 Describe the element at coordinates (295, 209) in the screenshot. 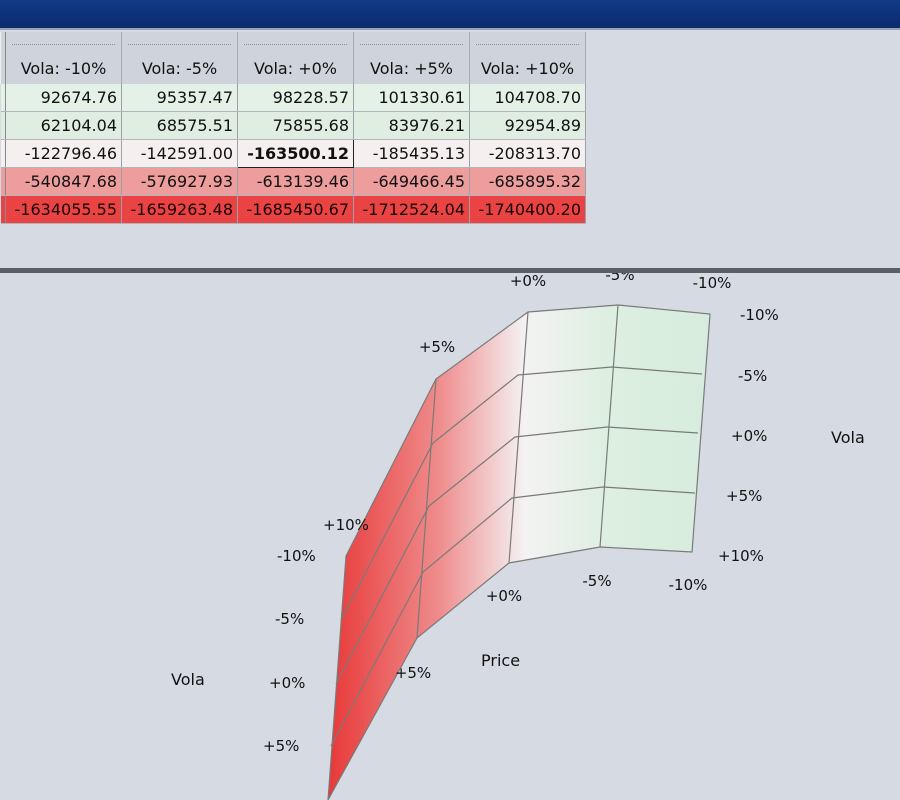

I see `table-cell: -1685450.67` at that location.